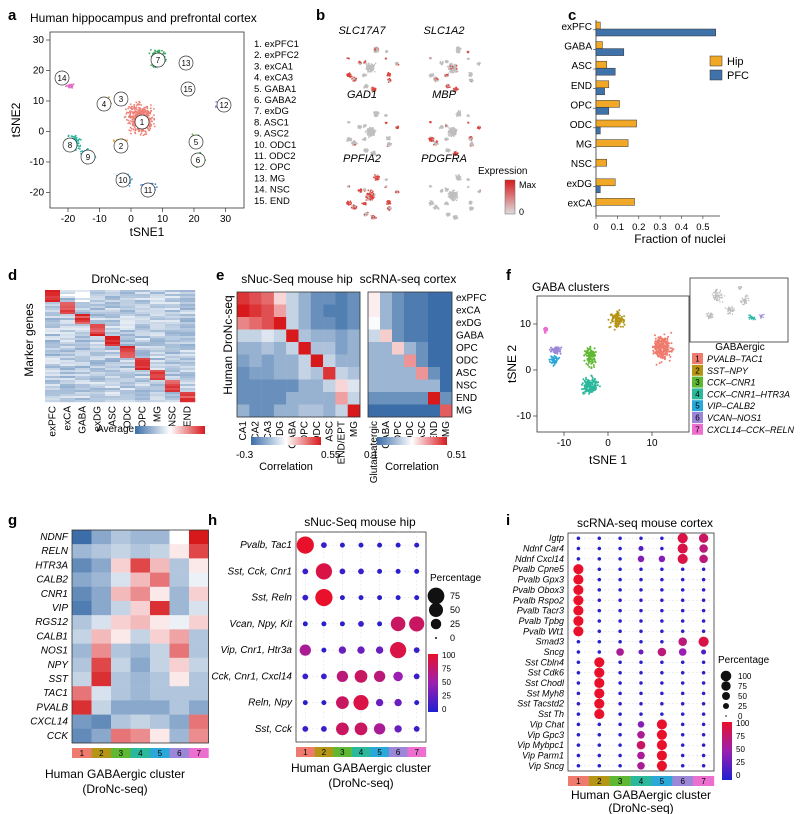  What do you see at coordinates (132, 179) in the screenshot?
I see `cluster-10-points-point` at bounding box center [132, 179].